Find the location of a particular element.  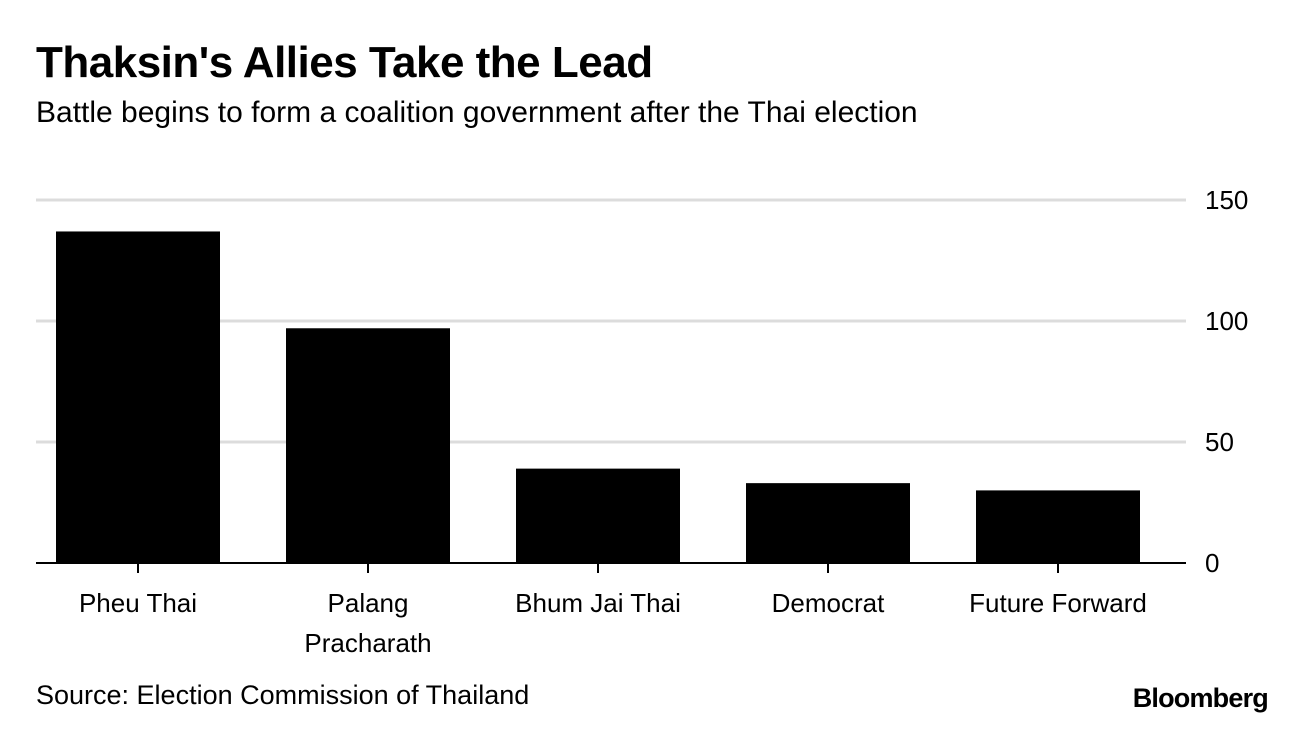

x-tick-label-line: Future Forward is located at coordinates (1058, 603).